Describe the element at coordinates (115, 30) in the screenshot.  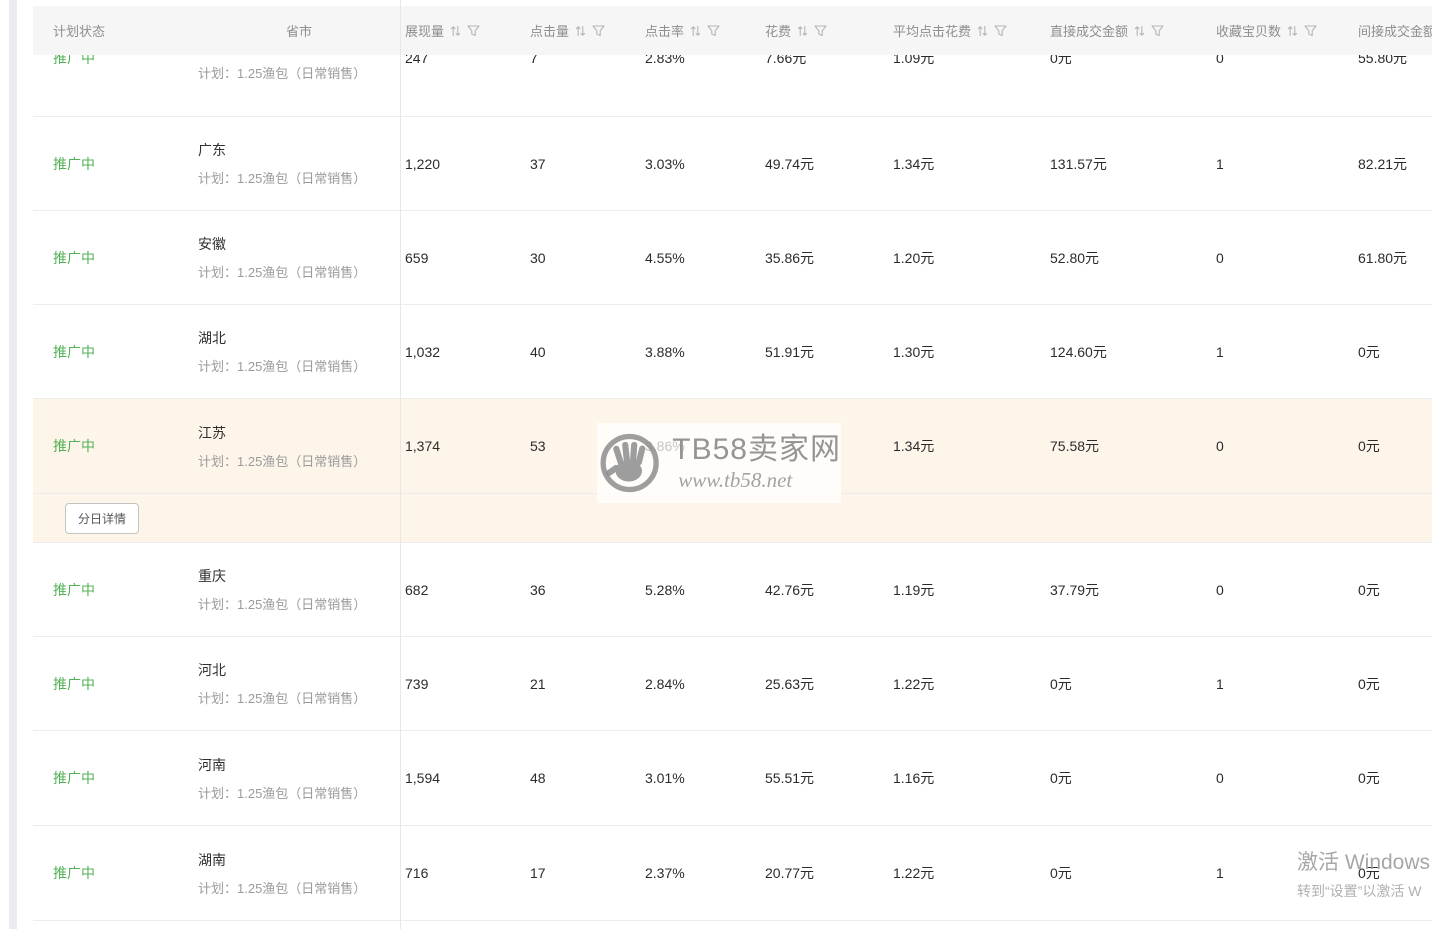
I see `column-header-plan-status: 计划状态` at that location.